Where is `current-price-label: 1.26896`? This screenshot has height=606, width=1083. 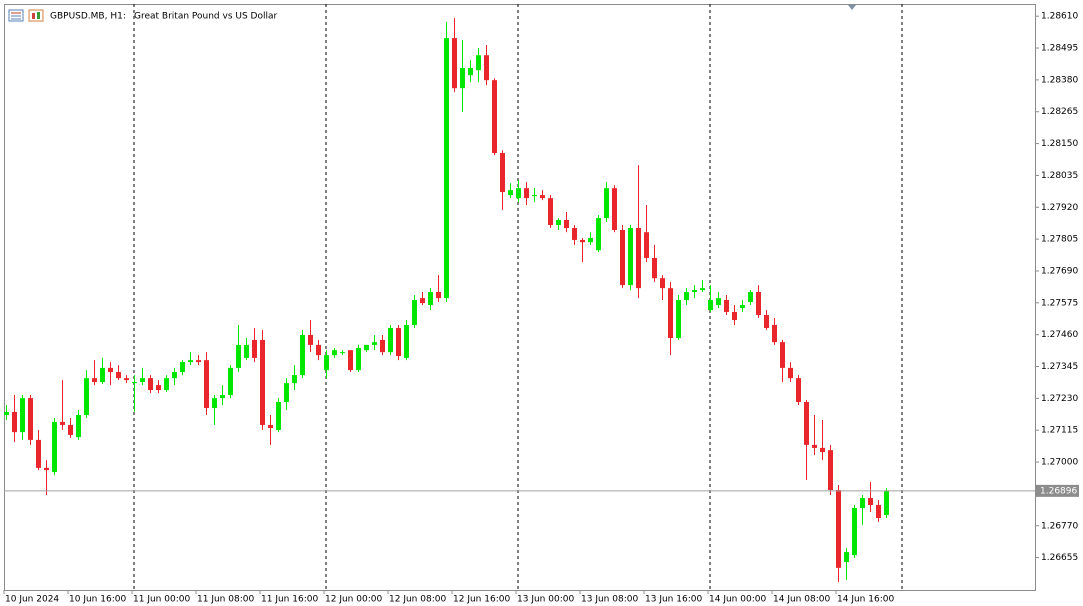
current-price-label: 1.26896 is located at coordinates (1058, 491).